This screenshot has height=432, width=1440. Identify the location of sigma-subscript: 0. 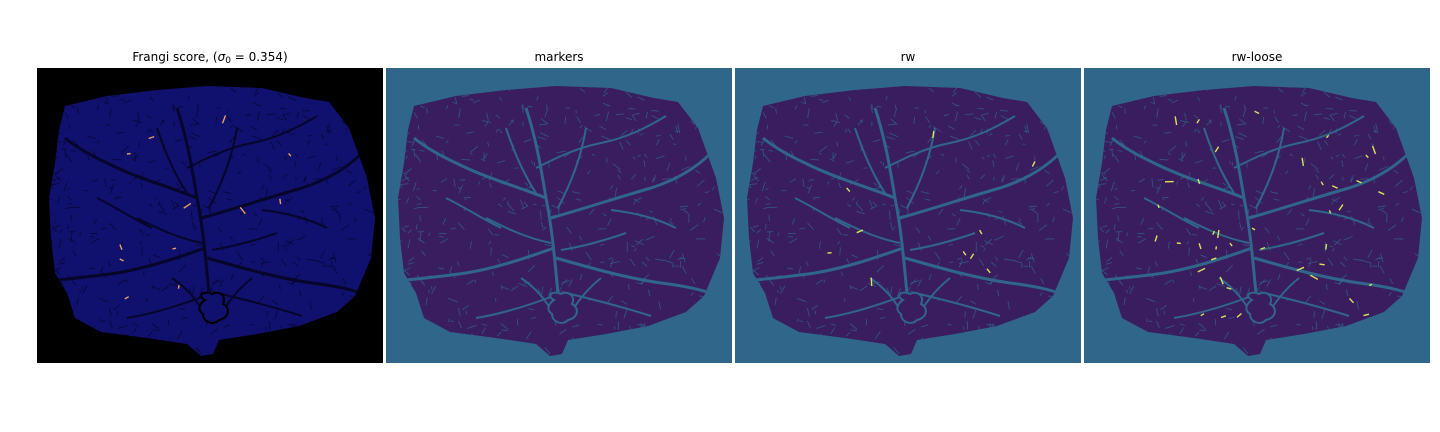
(228, 61).